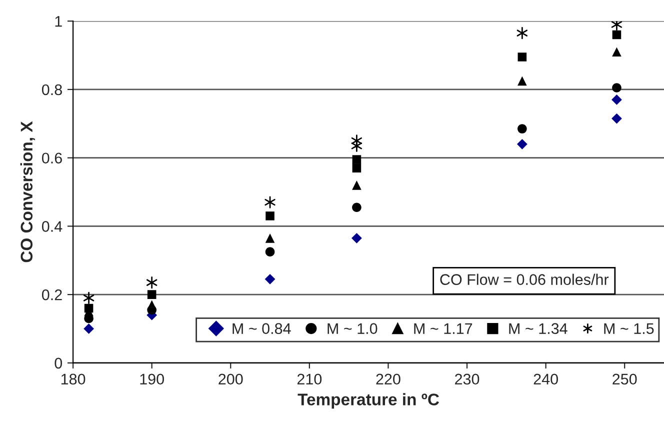 This screenshot has width=664, height=422. Describe the element at coordinates (27, 191) in the screenshot. I see `y-axis-title: CO Conversion, X` at that location.